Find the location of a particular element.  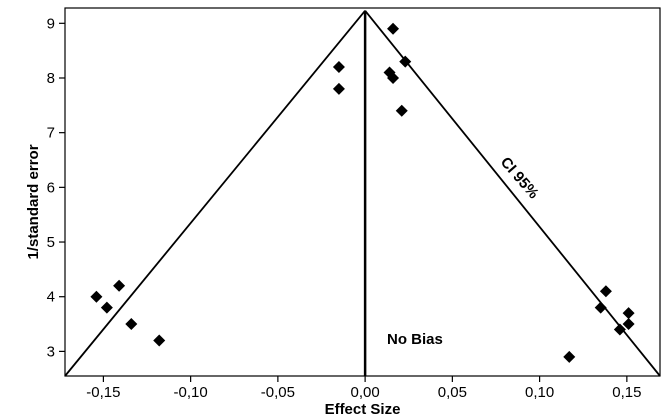

x-tick-label: 0,15 is located at coordinates (626, 392).